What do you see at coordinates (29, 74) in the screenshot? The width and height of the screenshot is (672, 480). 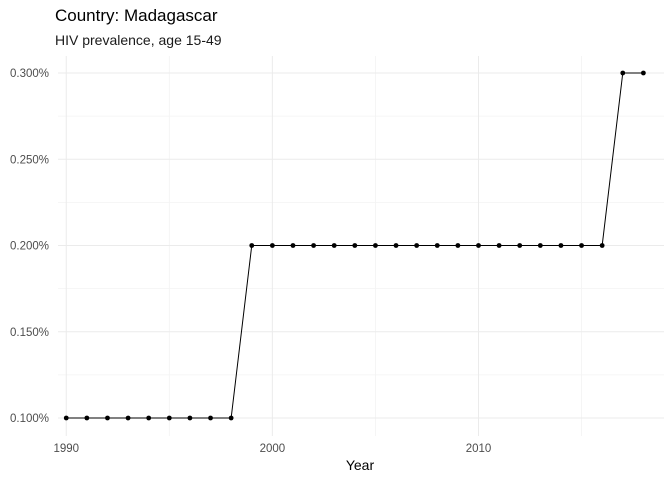 I see `y-tick-label: 0.300%` at bounding box center [29, 74].